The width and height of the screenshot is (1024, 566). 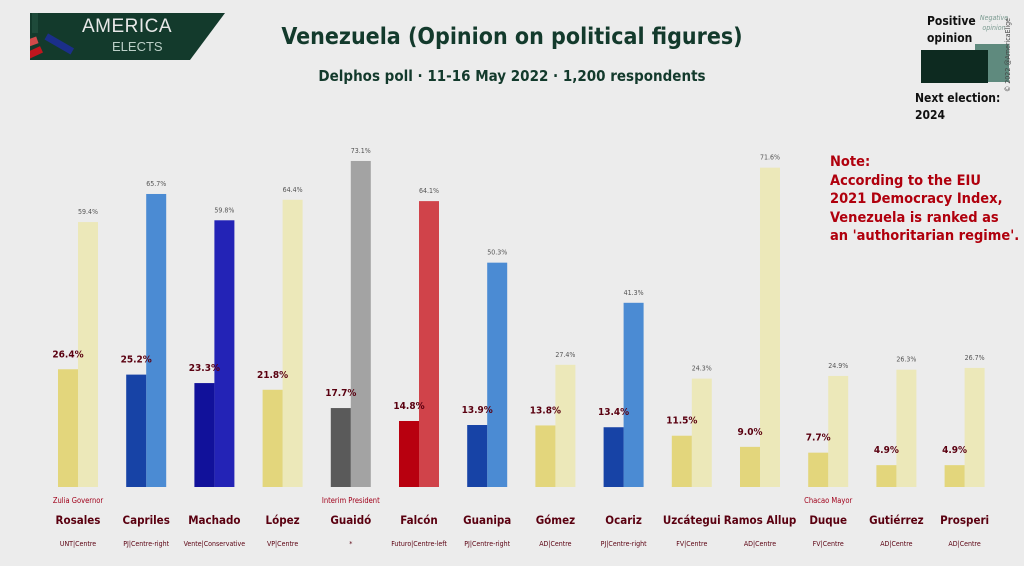 I want to click on copyright: © 2022 @AmericaElige, so click(x=1008, y=55).